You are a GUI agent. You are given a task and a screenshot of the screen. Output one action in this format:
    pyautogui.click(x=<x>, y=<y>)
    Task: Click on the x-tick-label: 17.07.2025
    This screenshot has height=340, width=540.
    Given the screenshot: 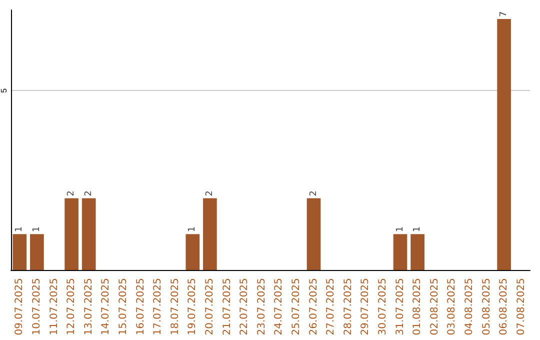 What is the action you would take?
    pyautogui.click(x=158, y=307)
    